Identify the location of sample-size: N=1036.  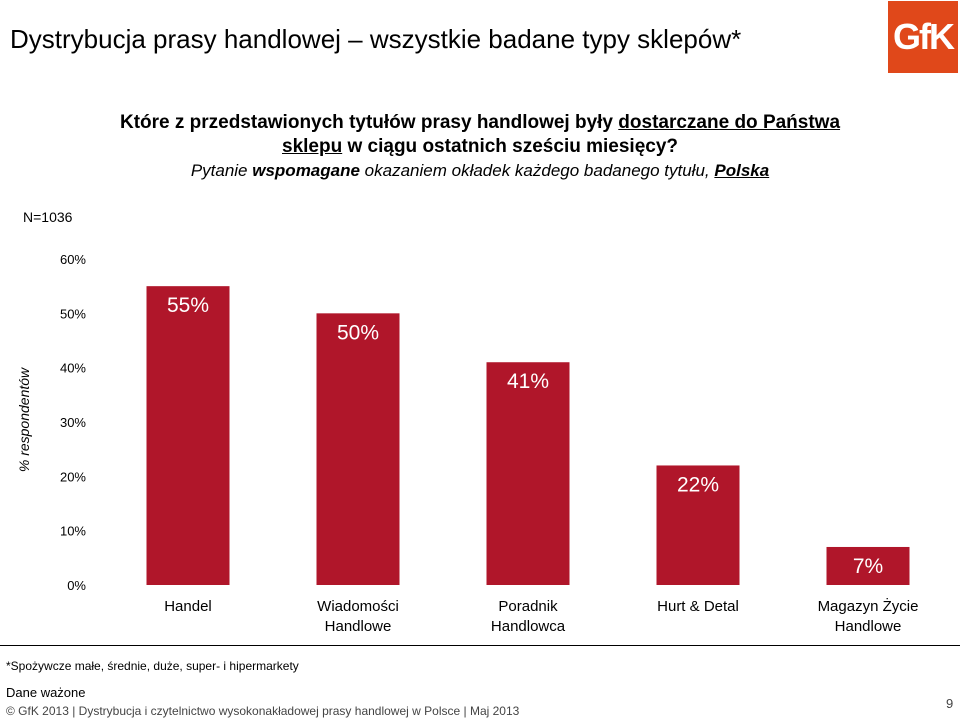
(48, 217).